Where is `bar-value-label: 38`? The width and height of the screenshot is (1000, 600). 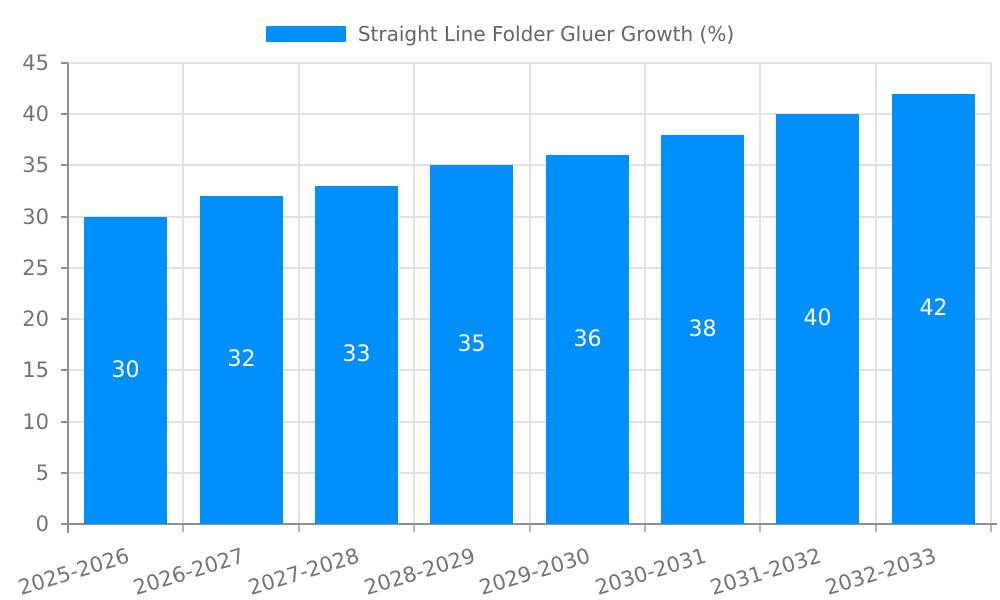 bar-value-label: 38 is located at coordinates (702, 329).